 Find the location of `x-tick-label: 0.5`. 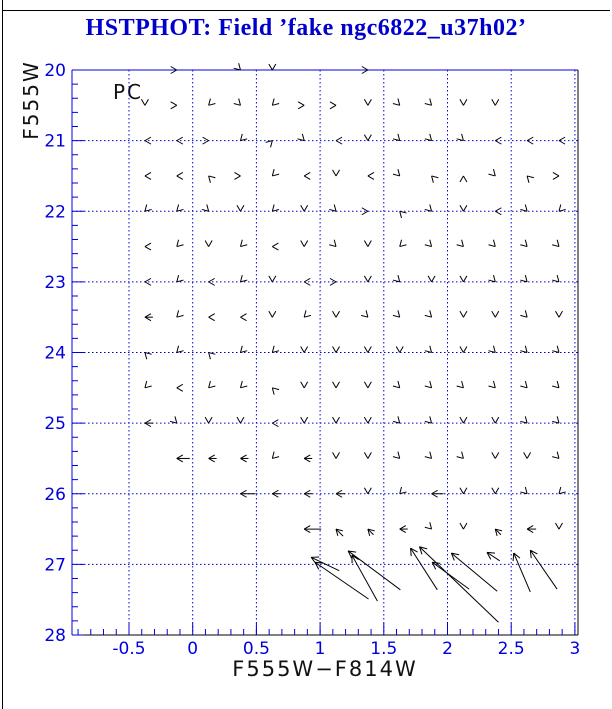

x-tick-label: 0.5 is located at coordinates (256, 649).